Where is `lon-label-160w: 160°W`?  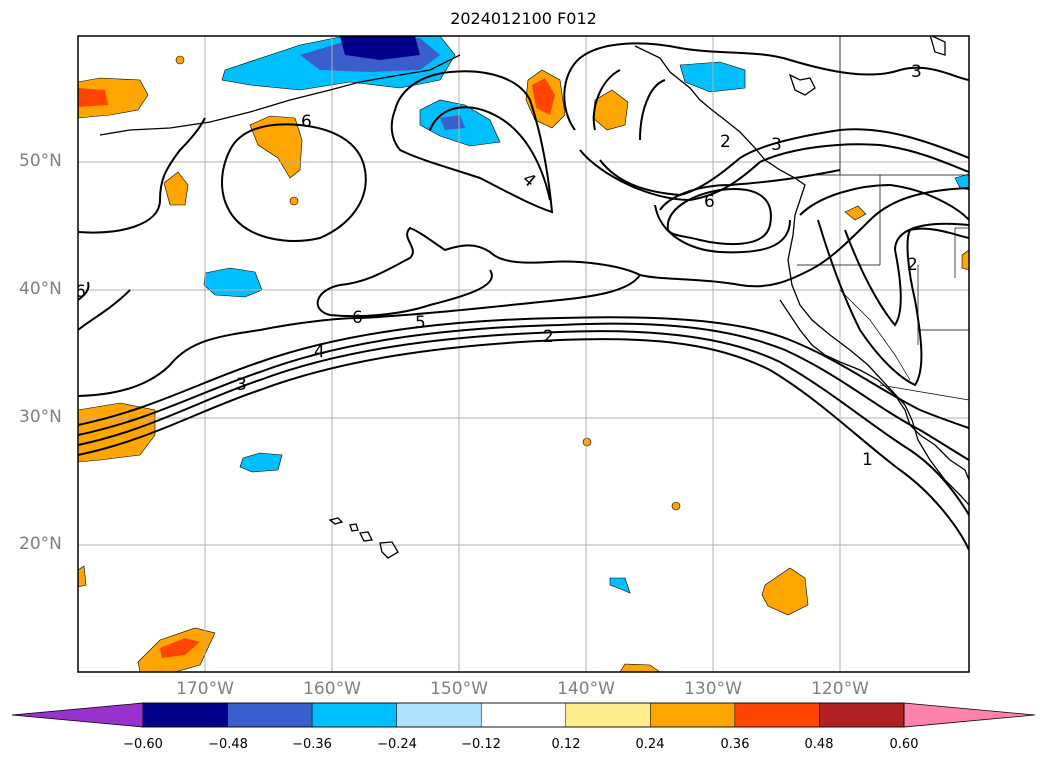 lon-label-160w: 160°W is located at coordinates (332, 689).